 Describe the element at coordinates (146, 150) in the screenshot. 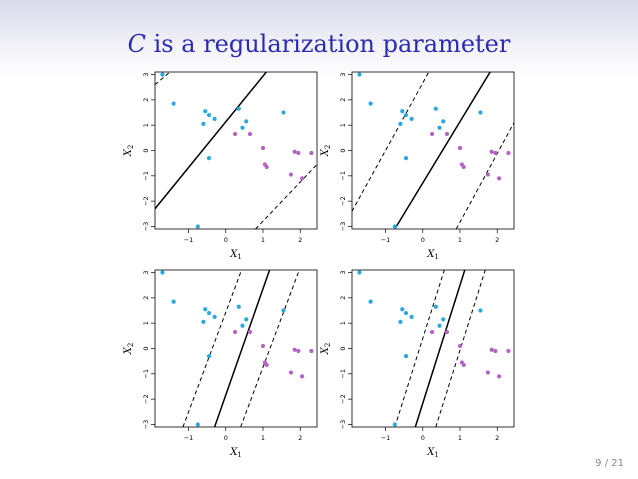

I see `y-tick-label: 0` at that location.